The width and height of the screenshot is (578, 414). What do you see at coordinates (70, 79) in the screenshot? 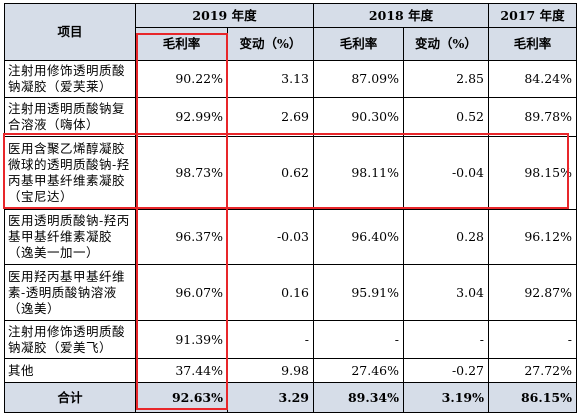
I see `row-name: 注射用修饰透明质酸钠凝胶（爱芙莱）` at bounding box center [70, 79].